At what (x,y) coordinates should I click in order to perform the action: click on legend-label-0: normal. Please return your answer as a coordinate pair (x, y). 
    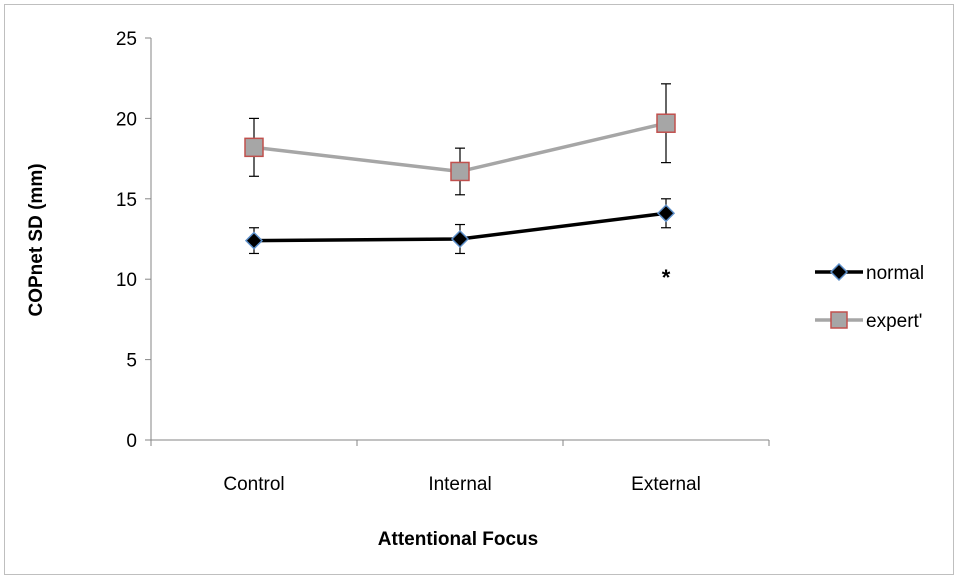
    Looking at the image, I should click on (895, 273).